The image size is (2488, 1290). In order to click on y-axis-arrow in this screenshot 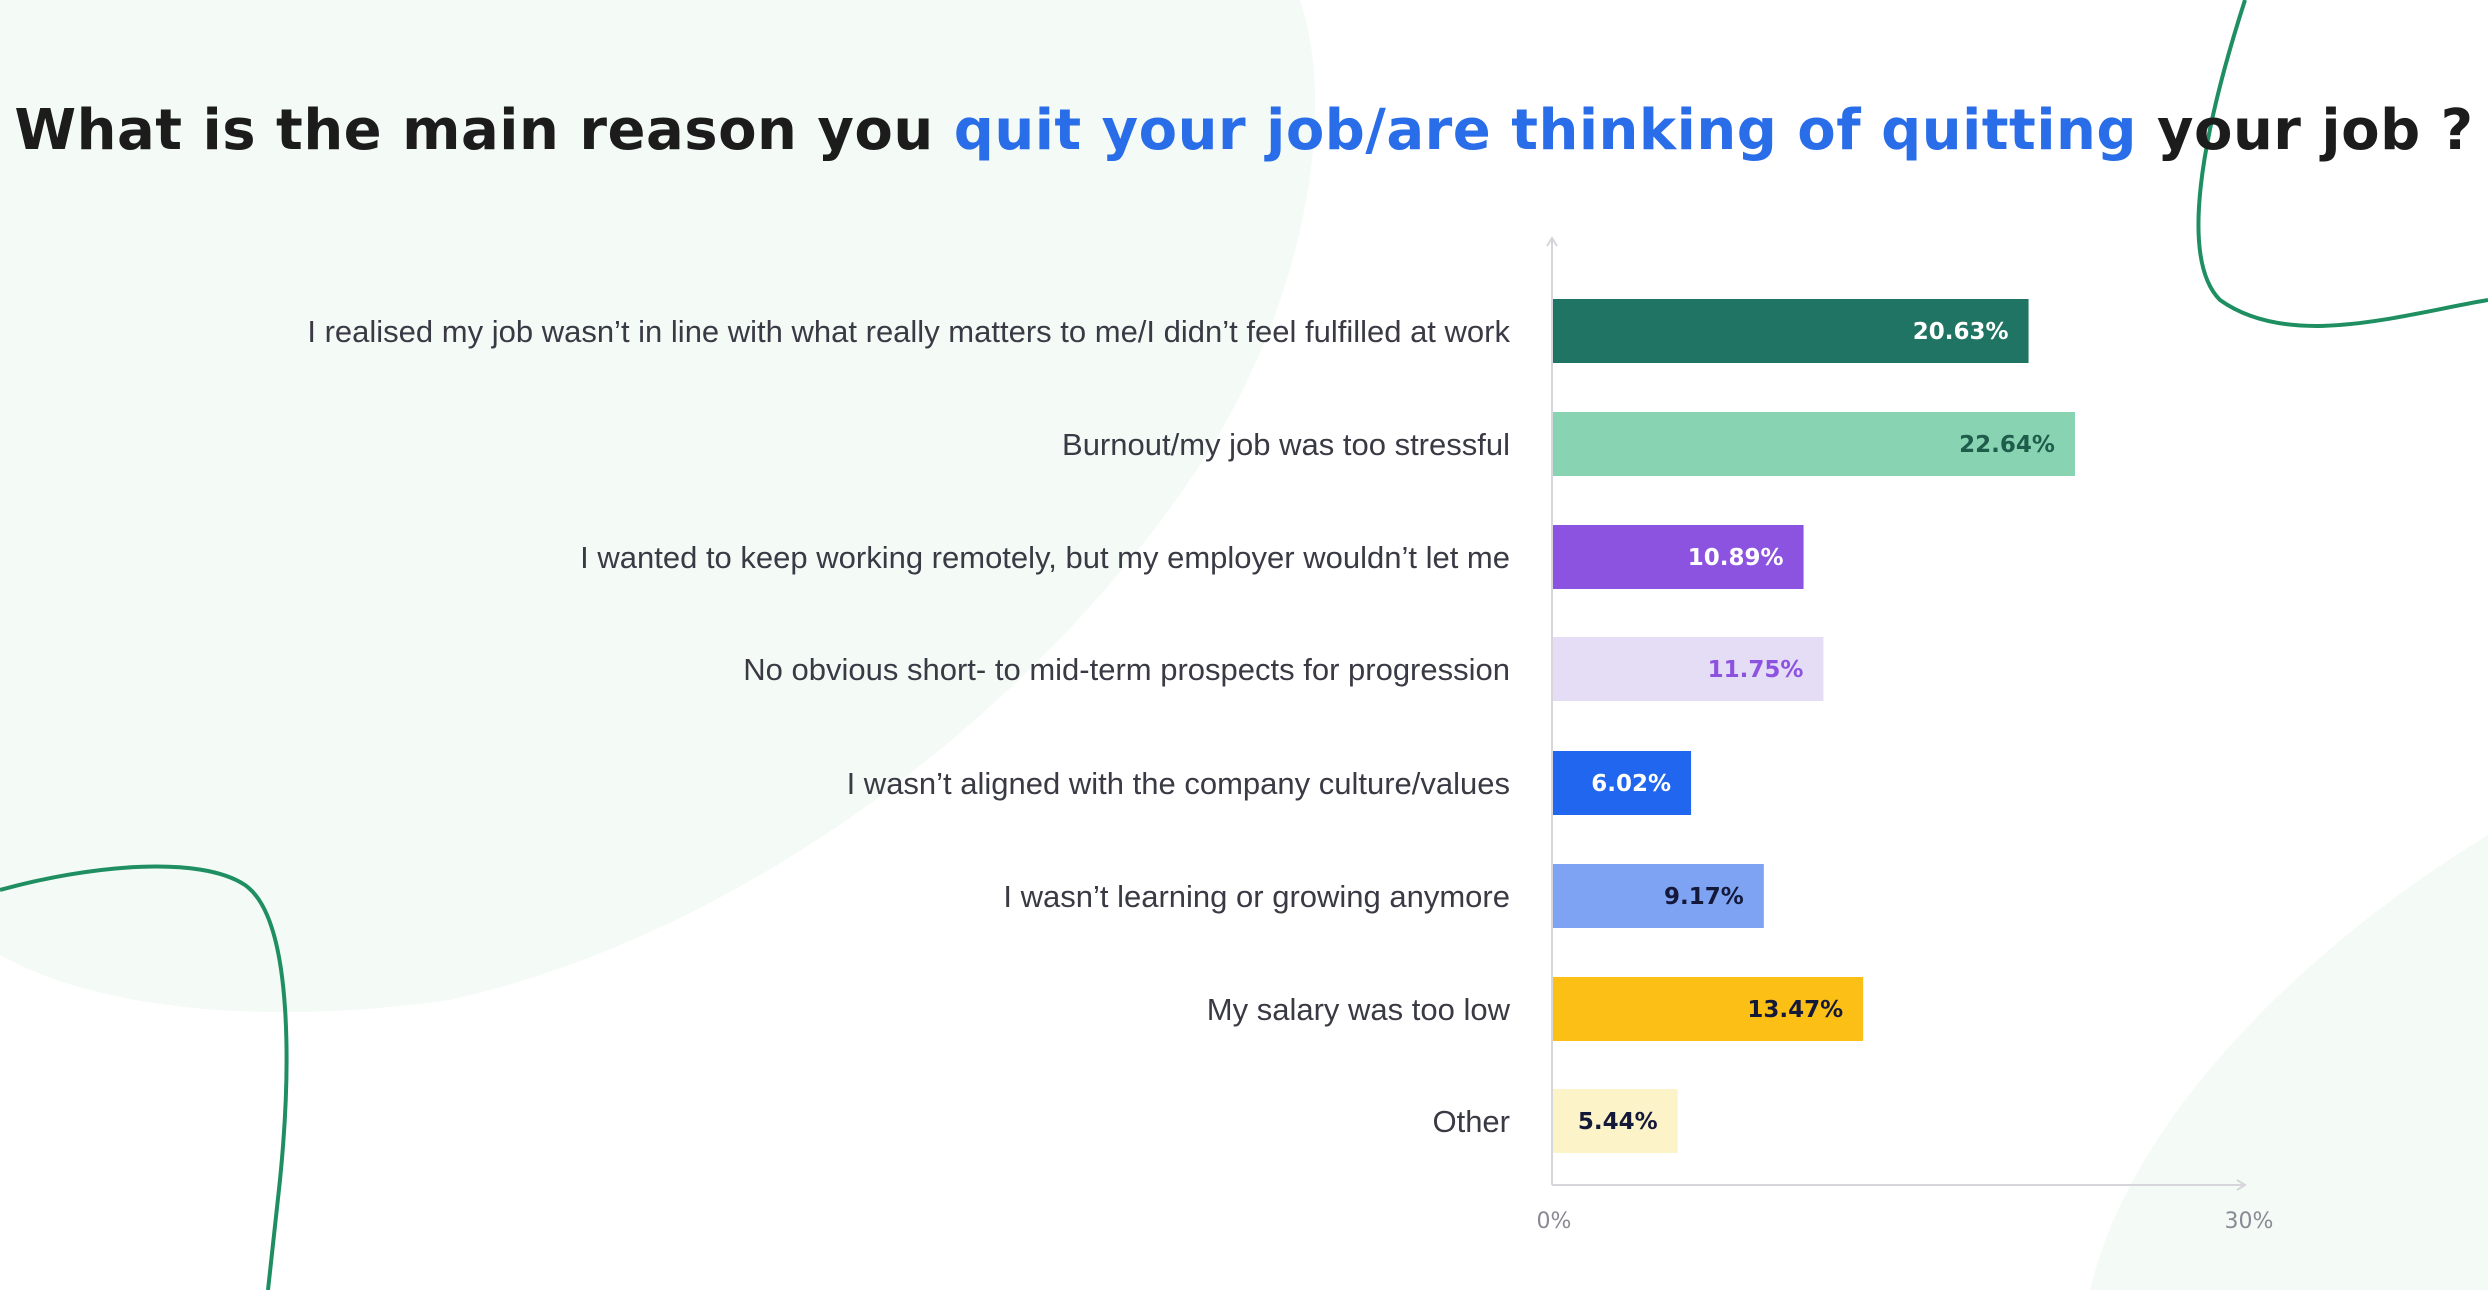, I will do `click(1552, 241)`.